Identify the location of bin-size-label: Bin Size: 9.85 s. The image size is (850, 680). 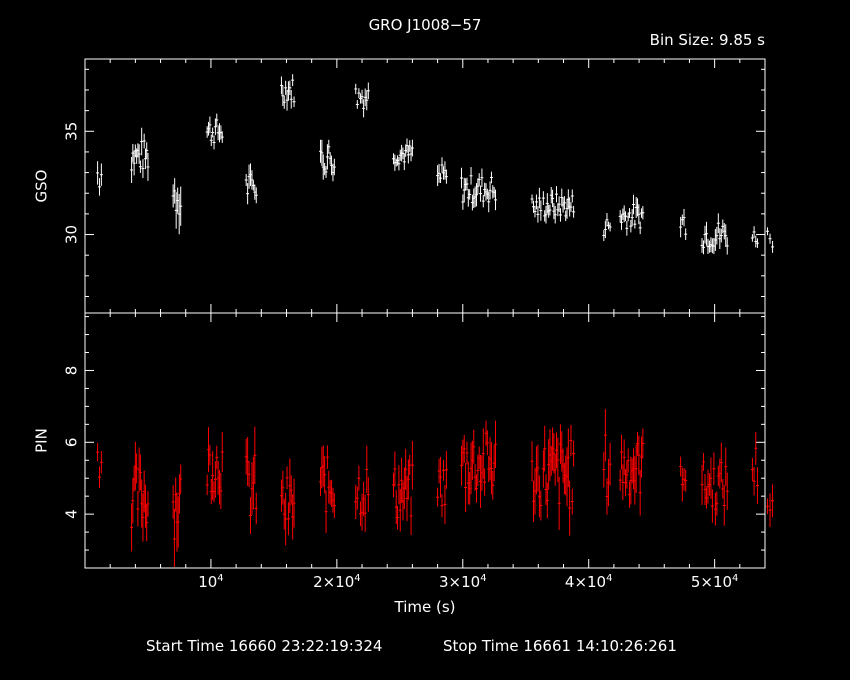
(708, 40).